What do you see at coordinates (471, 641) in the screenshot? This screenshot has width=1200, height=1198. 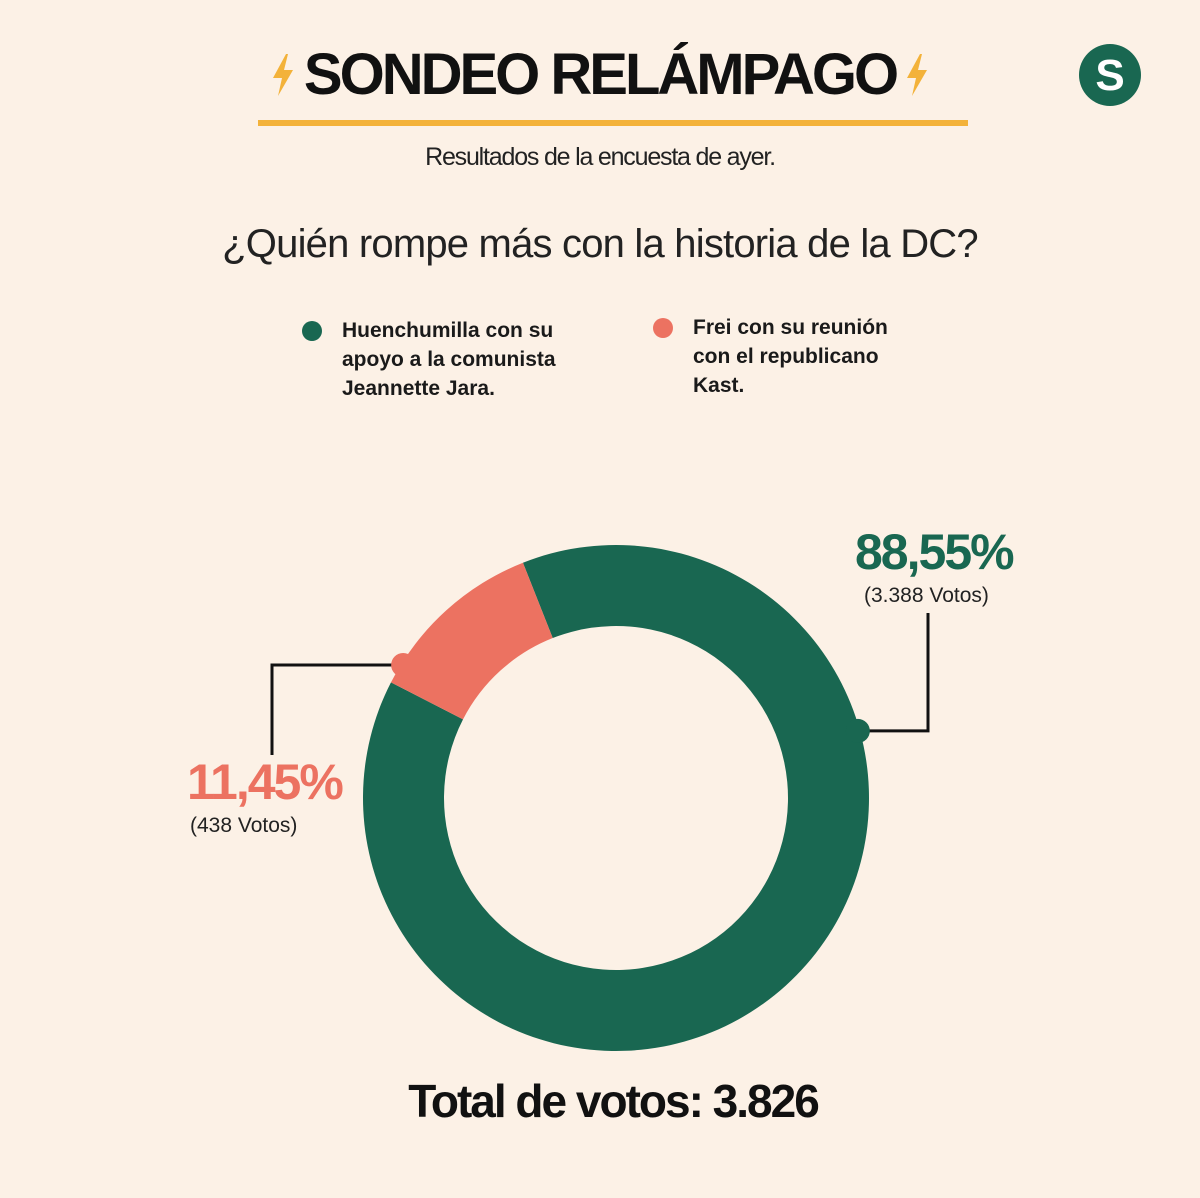 I see `donut-slice` at bounding box center [471, 641].